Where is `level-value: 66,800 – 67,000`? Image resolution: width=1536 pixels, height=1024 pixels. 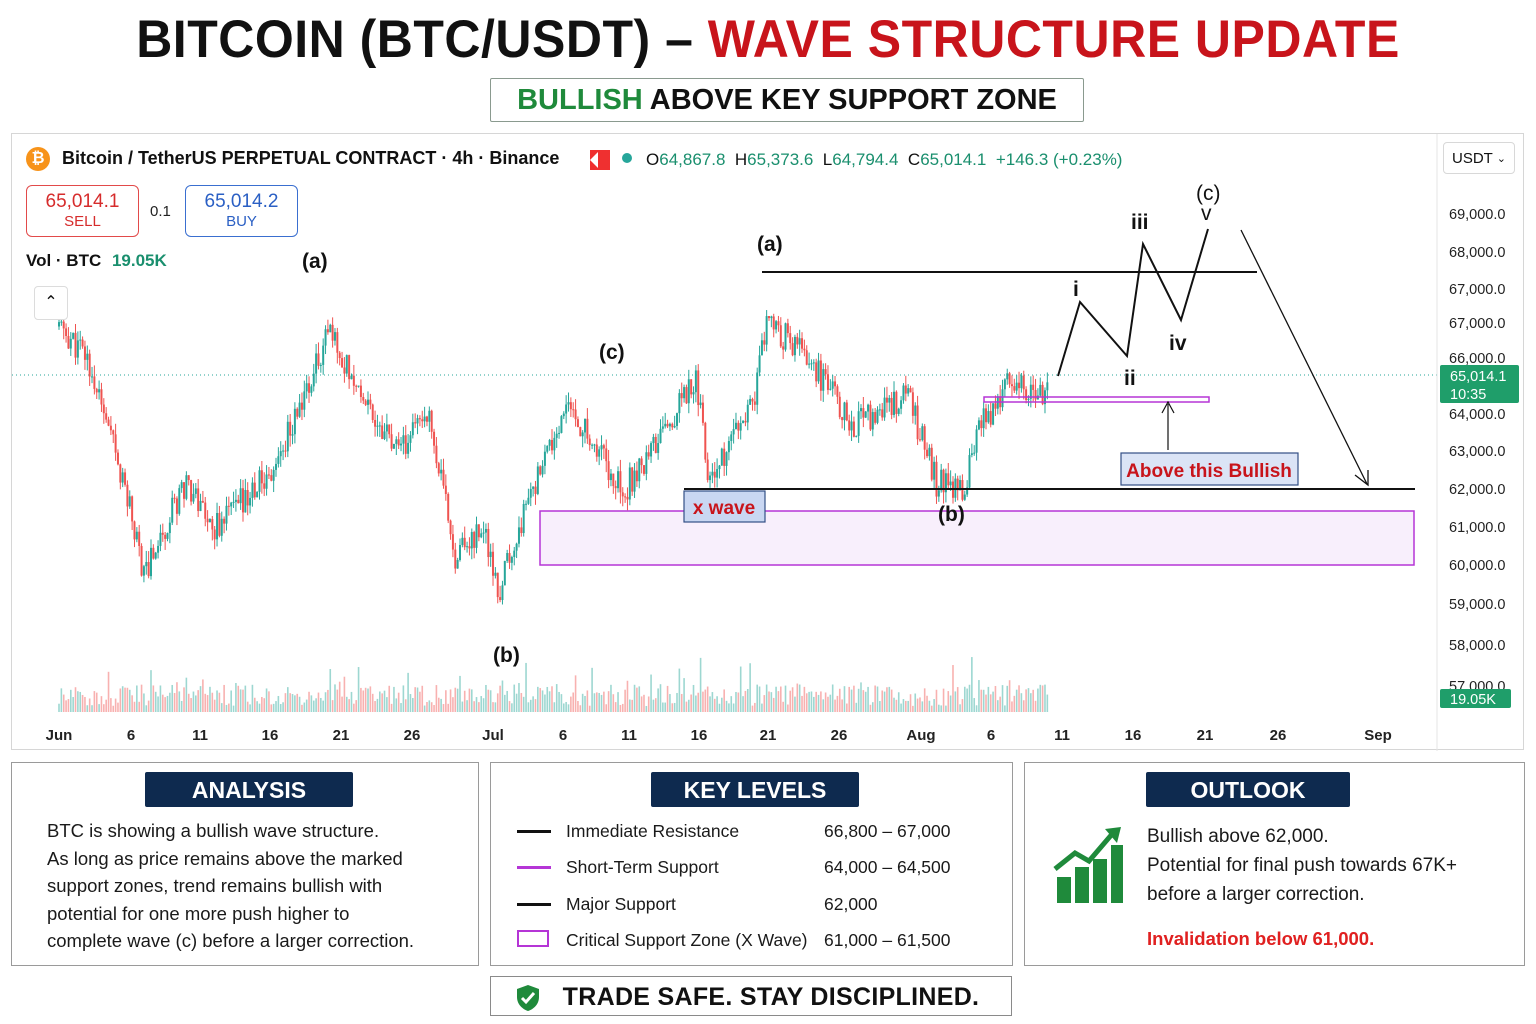 level-value: 66,800 – 67,000 is located at coordinates (887, 831).